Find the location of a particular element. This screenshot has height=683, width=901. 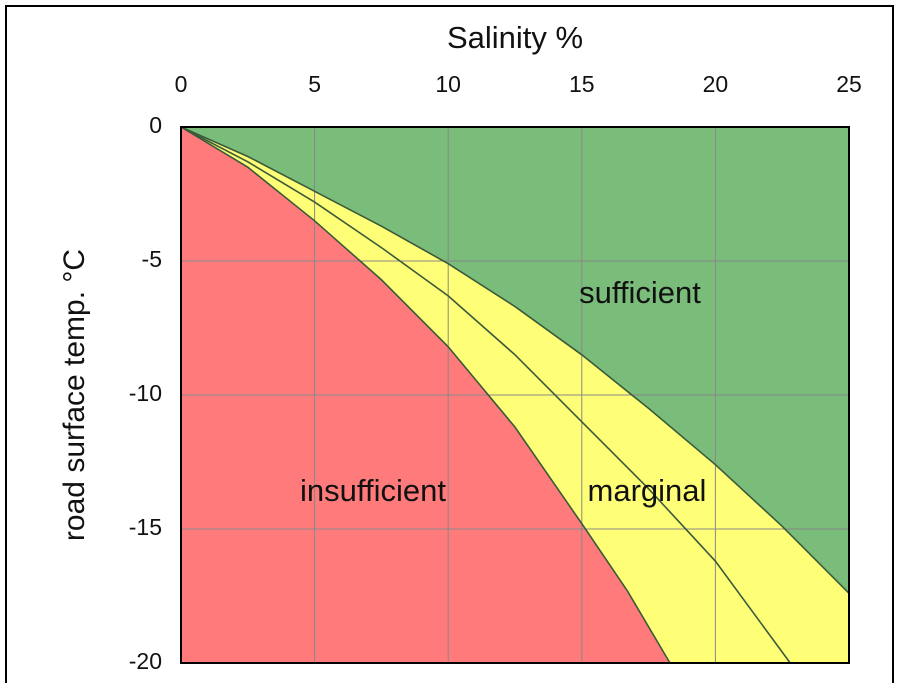

y-tick-label: 0 is located at coordinates (155, 125).